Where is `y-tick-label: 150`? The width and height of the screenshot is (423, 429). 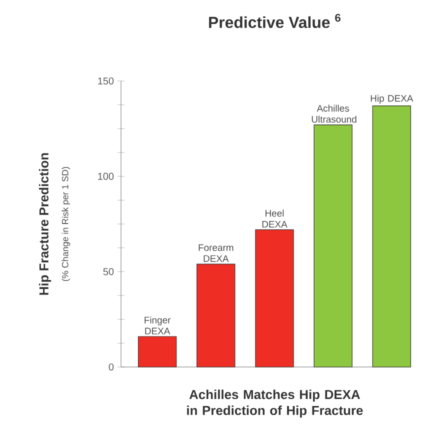
y-tick-label: 150 is located at coordinates (106, 81).